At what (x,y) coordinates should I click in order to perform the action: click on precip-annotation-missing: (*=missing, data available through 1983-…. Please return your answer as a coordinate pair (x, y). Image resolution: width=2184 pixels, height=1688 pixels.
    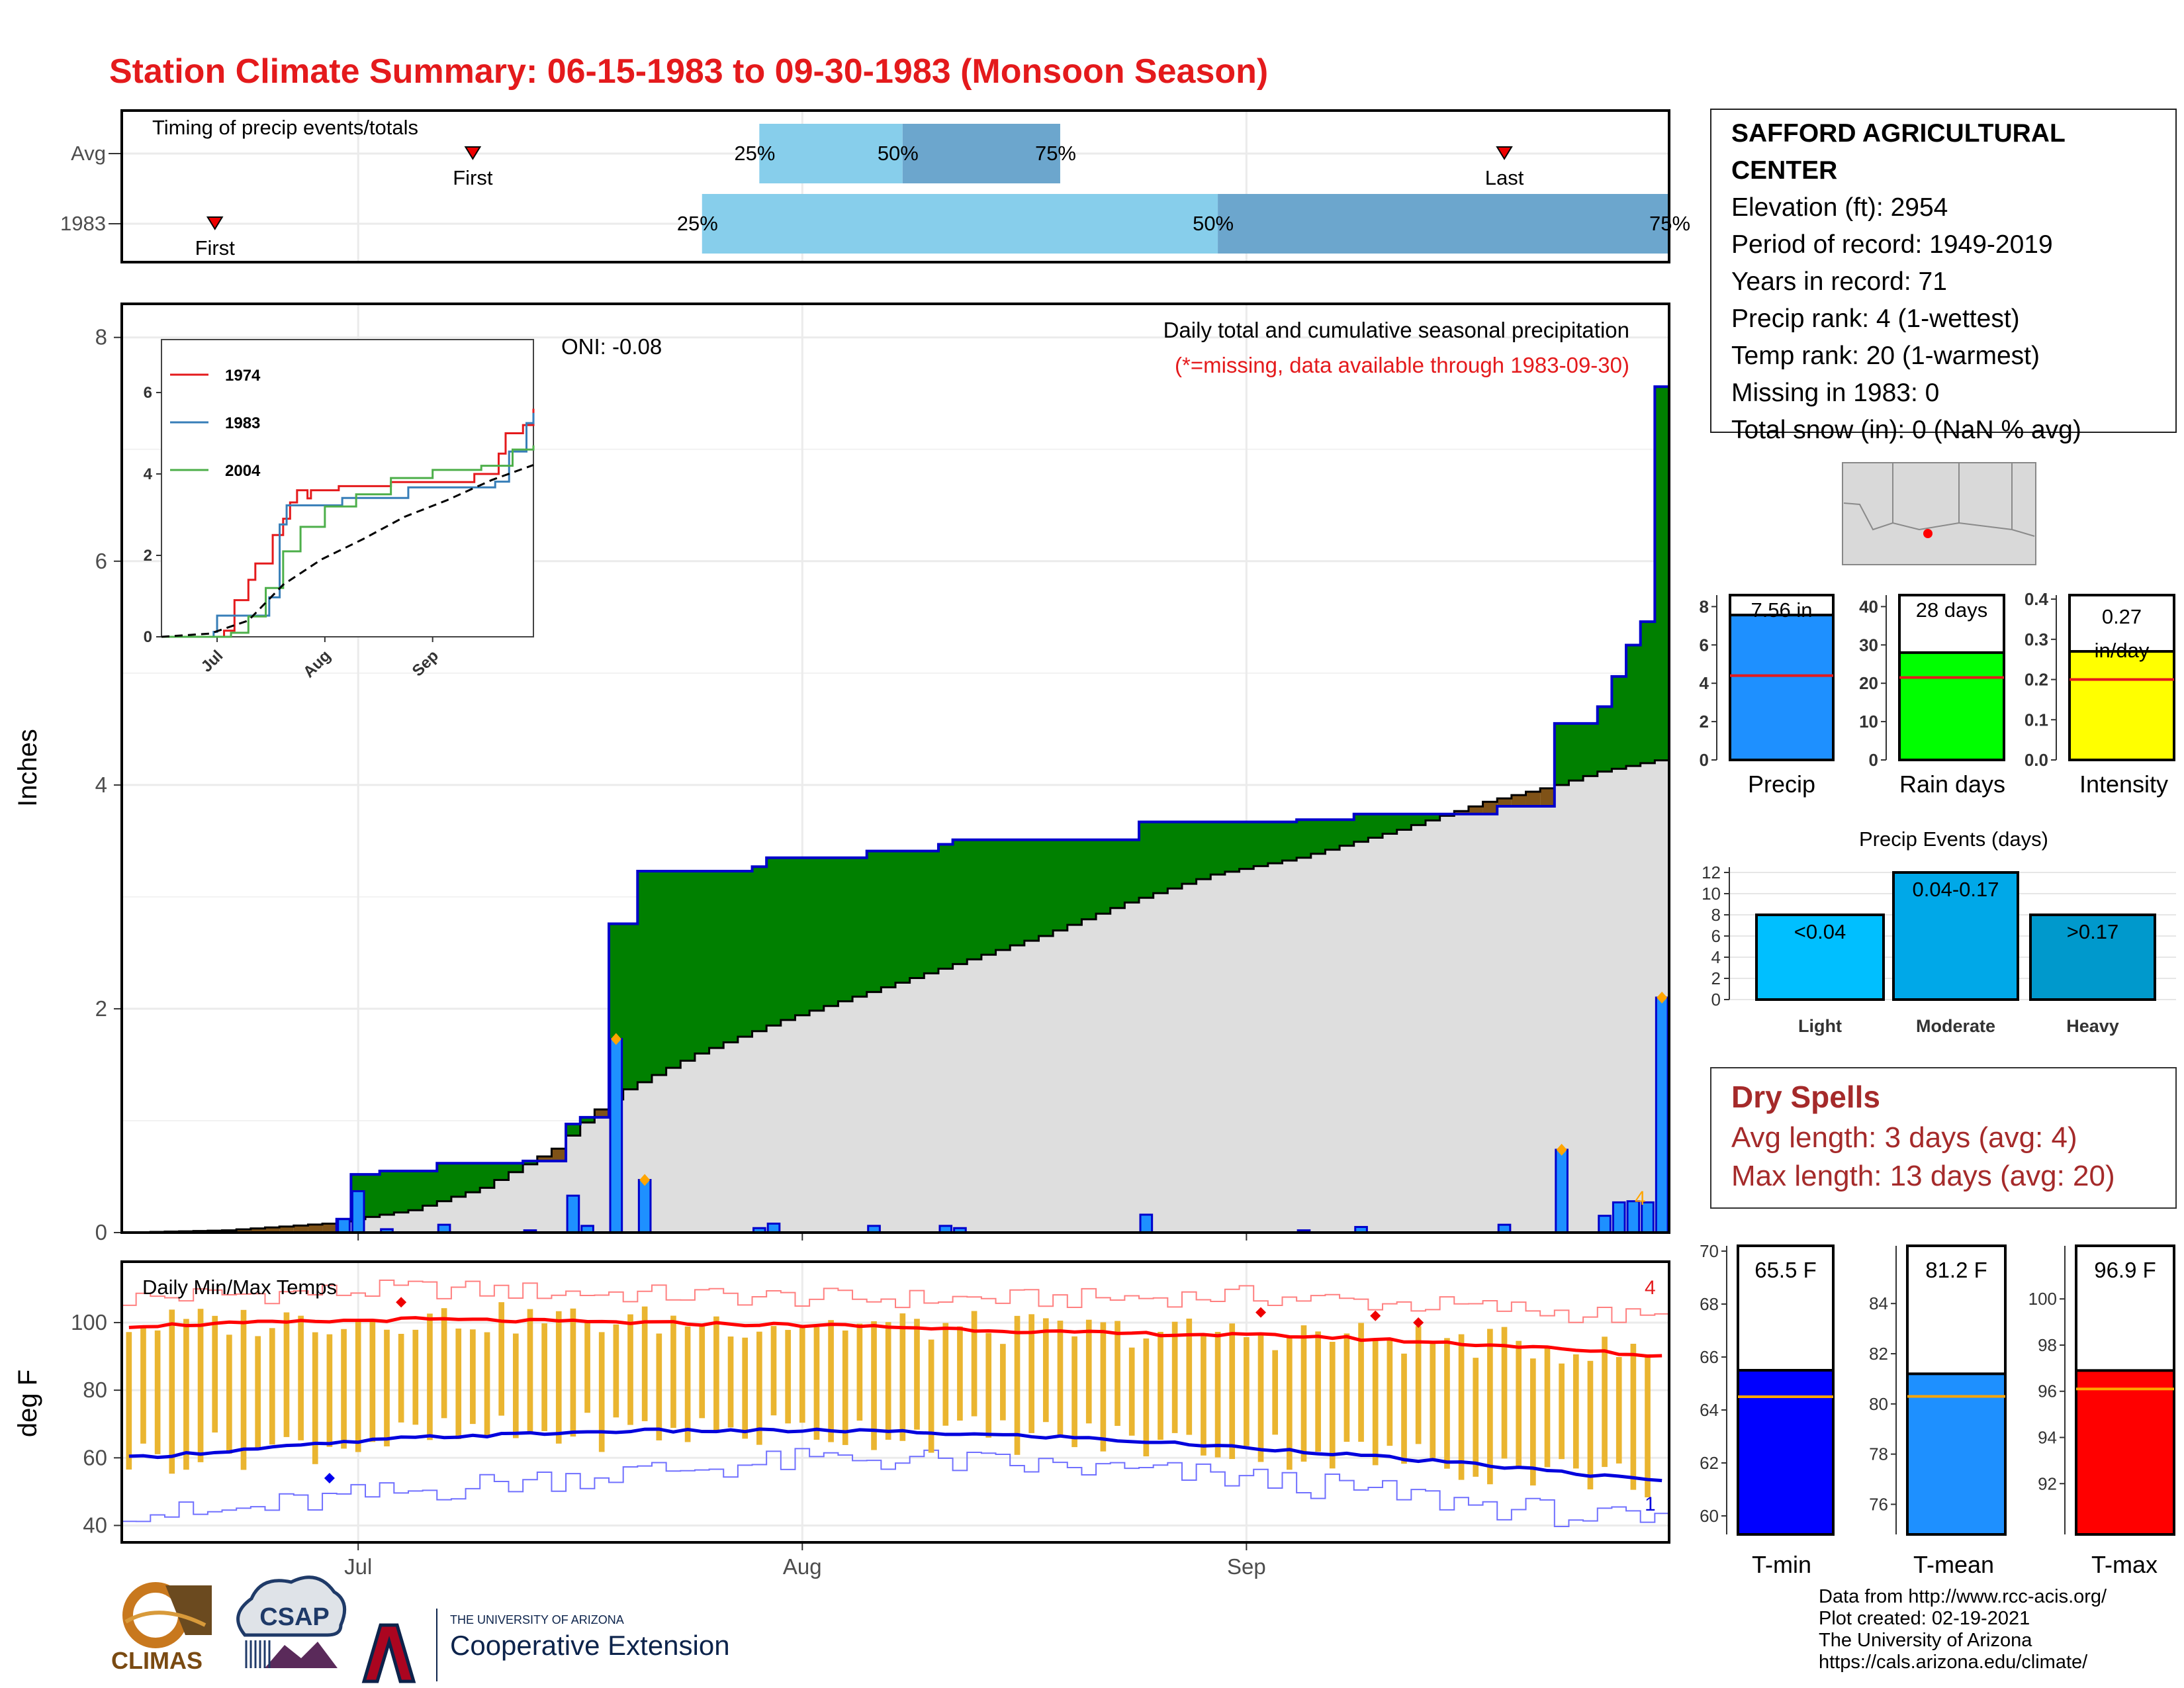
    Looking at the image, I should click on (1402, 365).